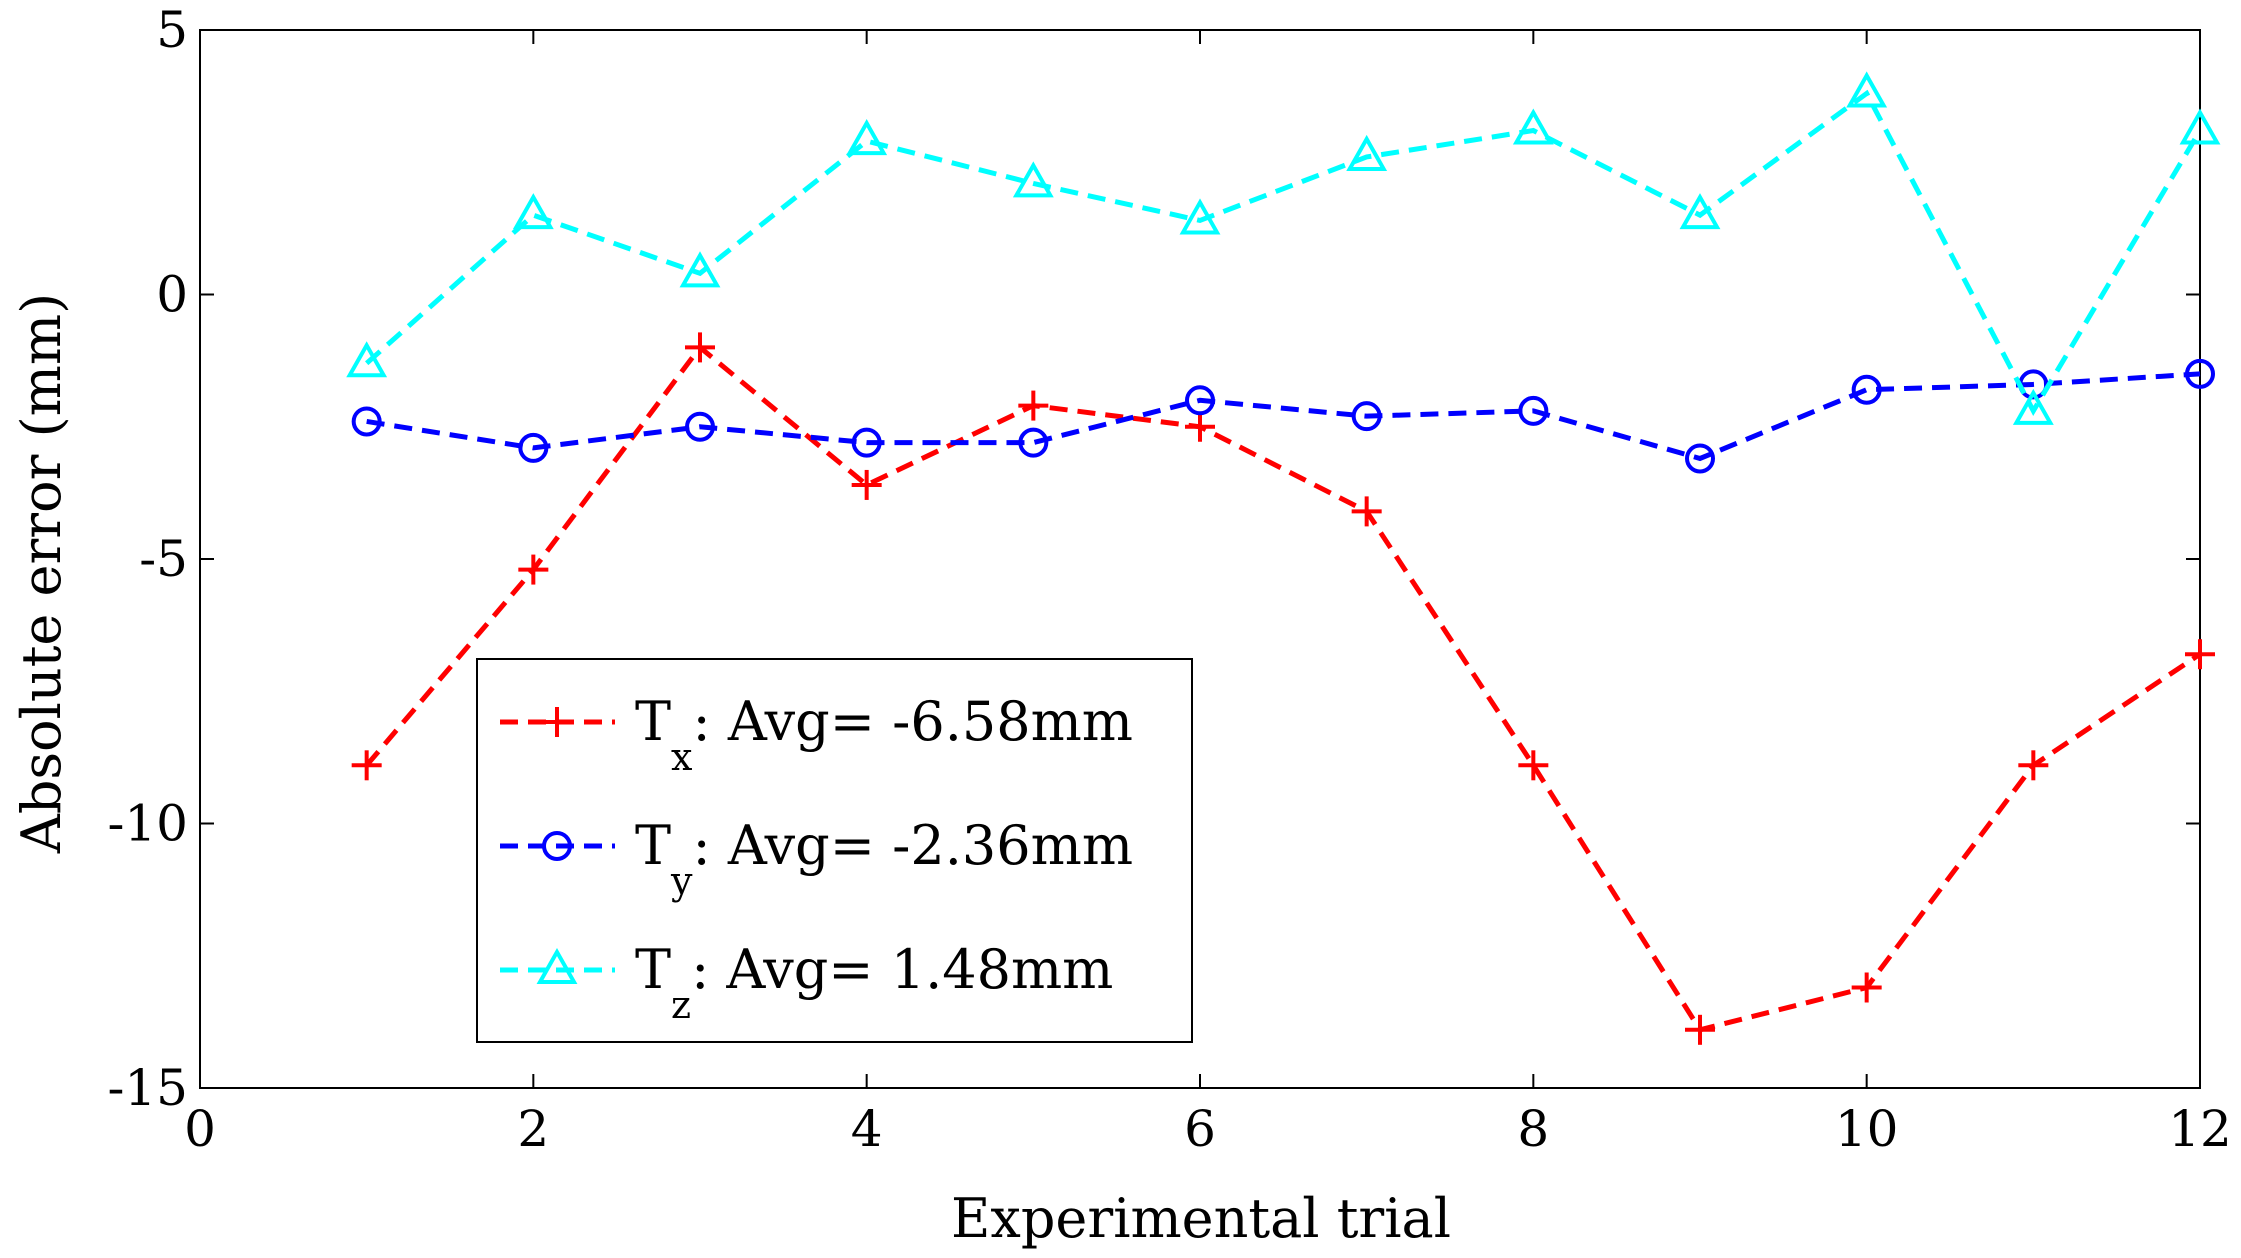 This screenshot has width=2241, height=1258. Describe the element at coordinates (147, 824) in the screenshot. I see `y-tick-label: -10` at that location.